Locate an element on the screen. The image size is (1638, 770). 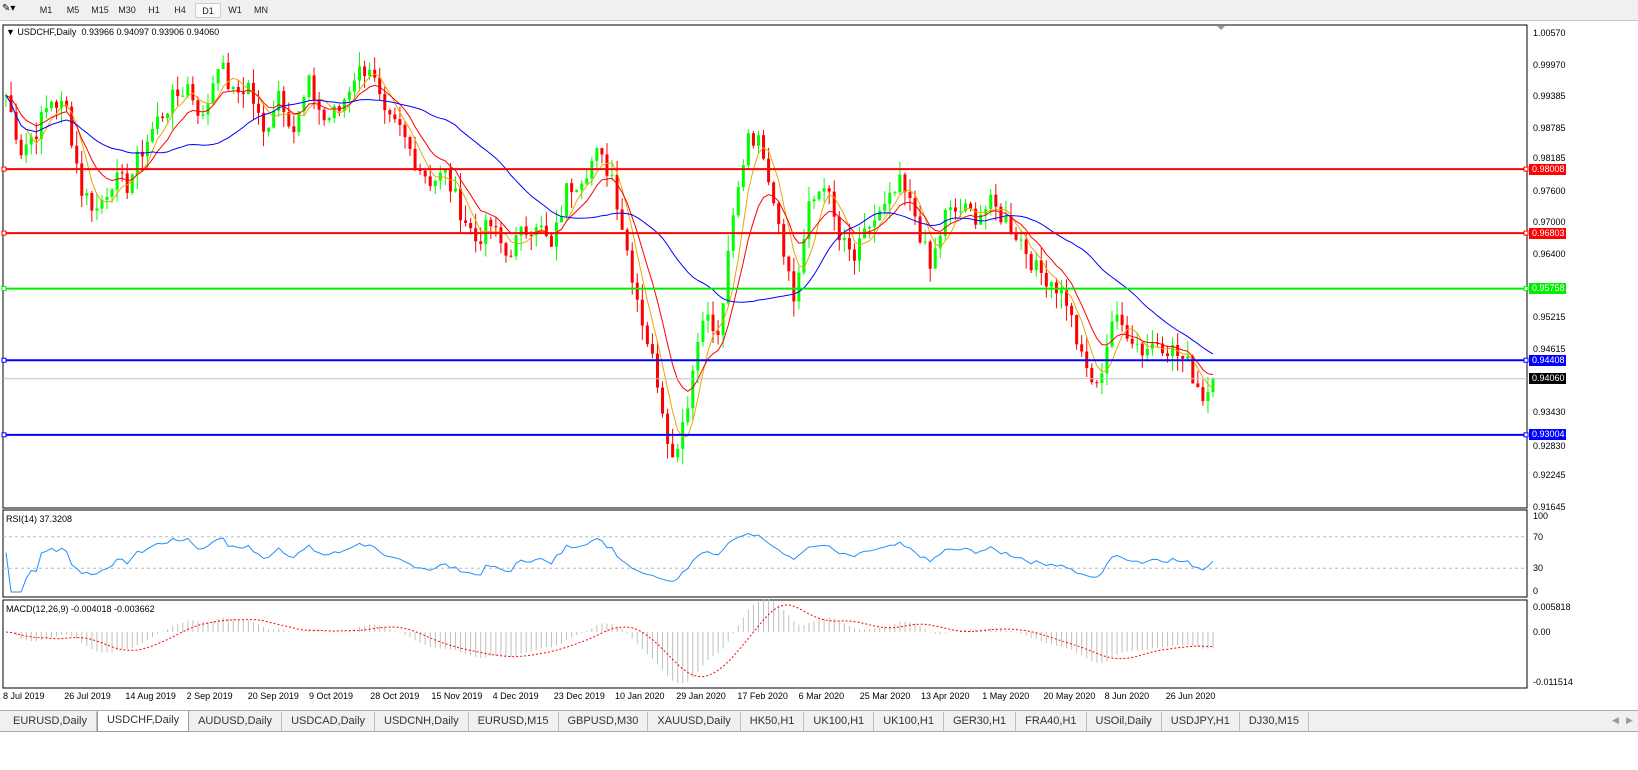
timeframe-m1: M1 is located at coordinates (46, 10).